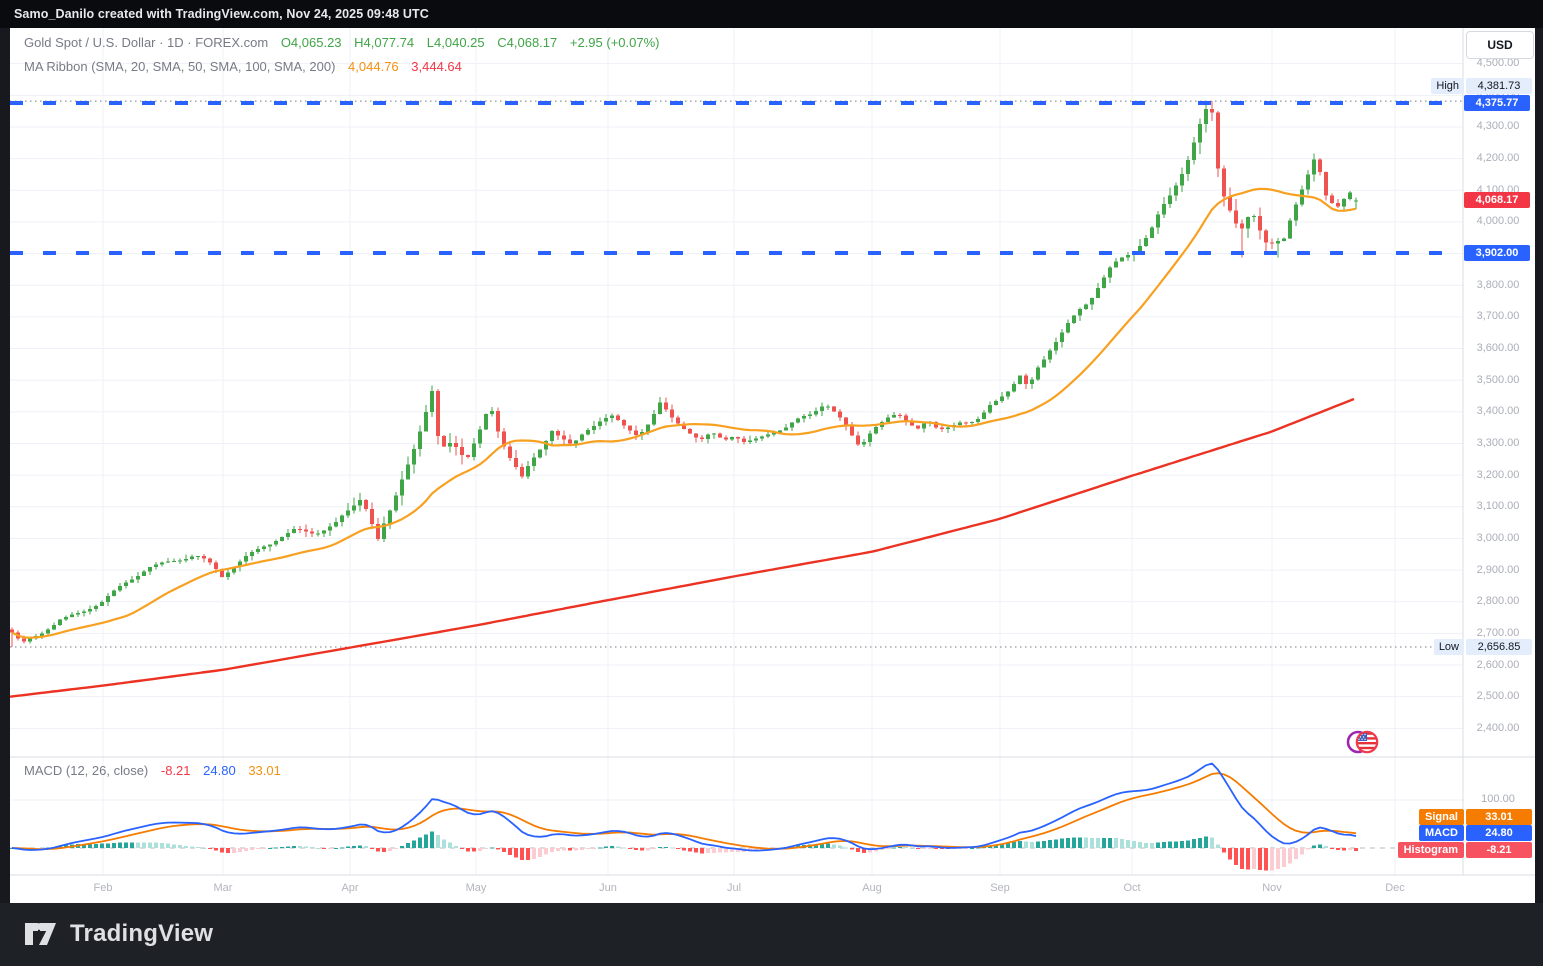  Describe the element at coordinates (1498, 442) in the screenshot. I see `price-tick-label: 3,300.00` at that location.